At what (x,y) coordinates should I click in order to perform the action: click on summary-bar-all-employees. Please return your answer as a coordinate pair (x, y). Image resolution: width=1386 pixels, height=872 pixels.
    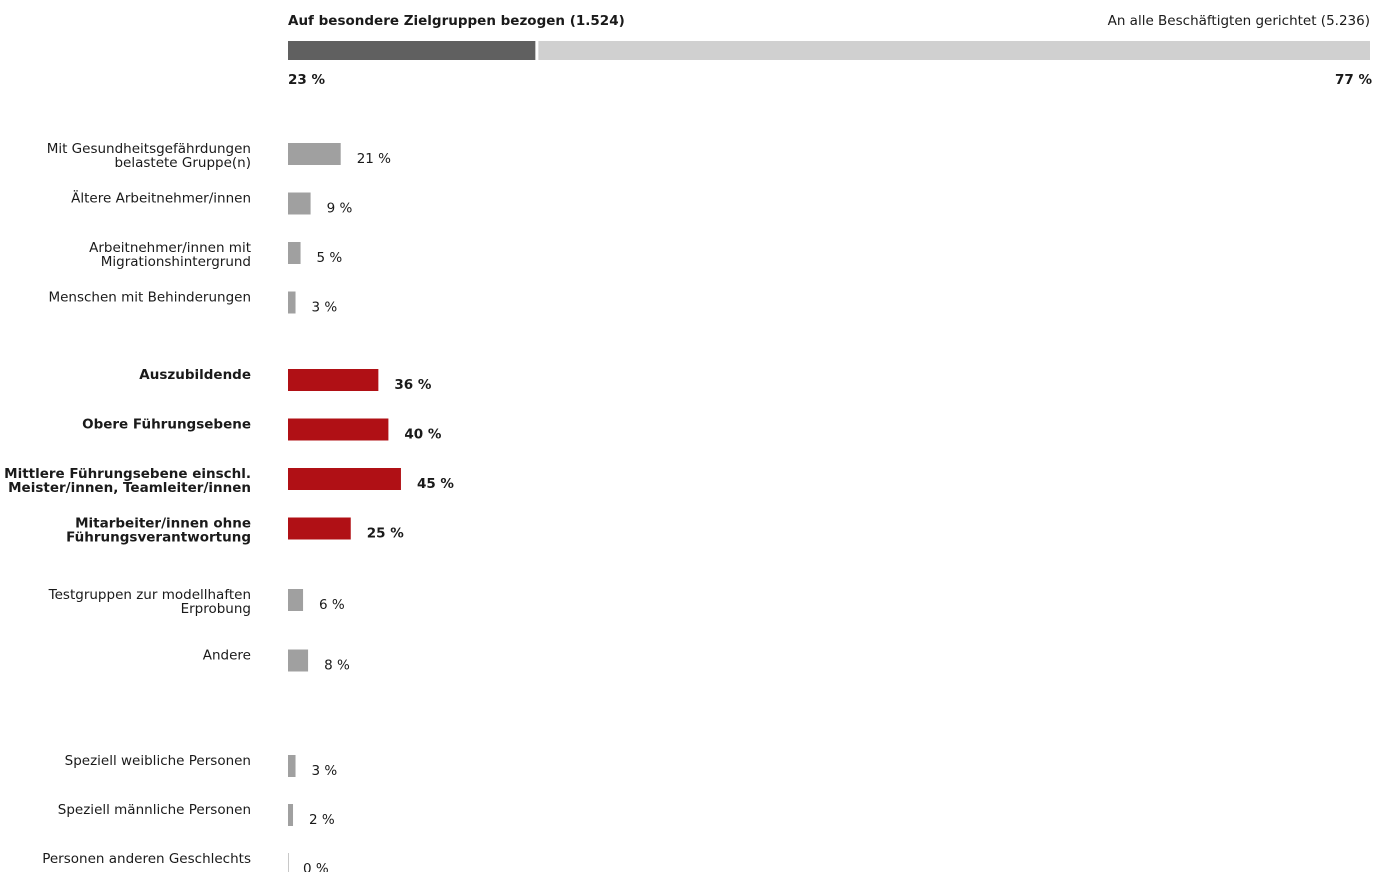
    Looking at the image, I should click on (954, 50).